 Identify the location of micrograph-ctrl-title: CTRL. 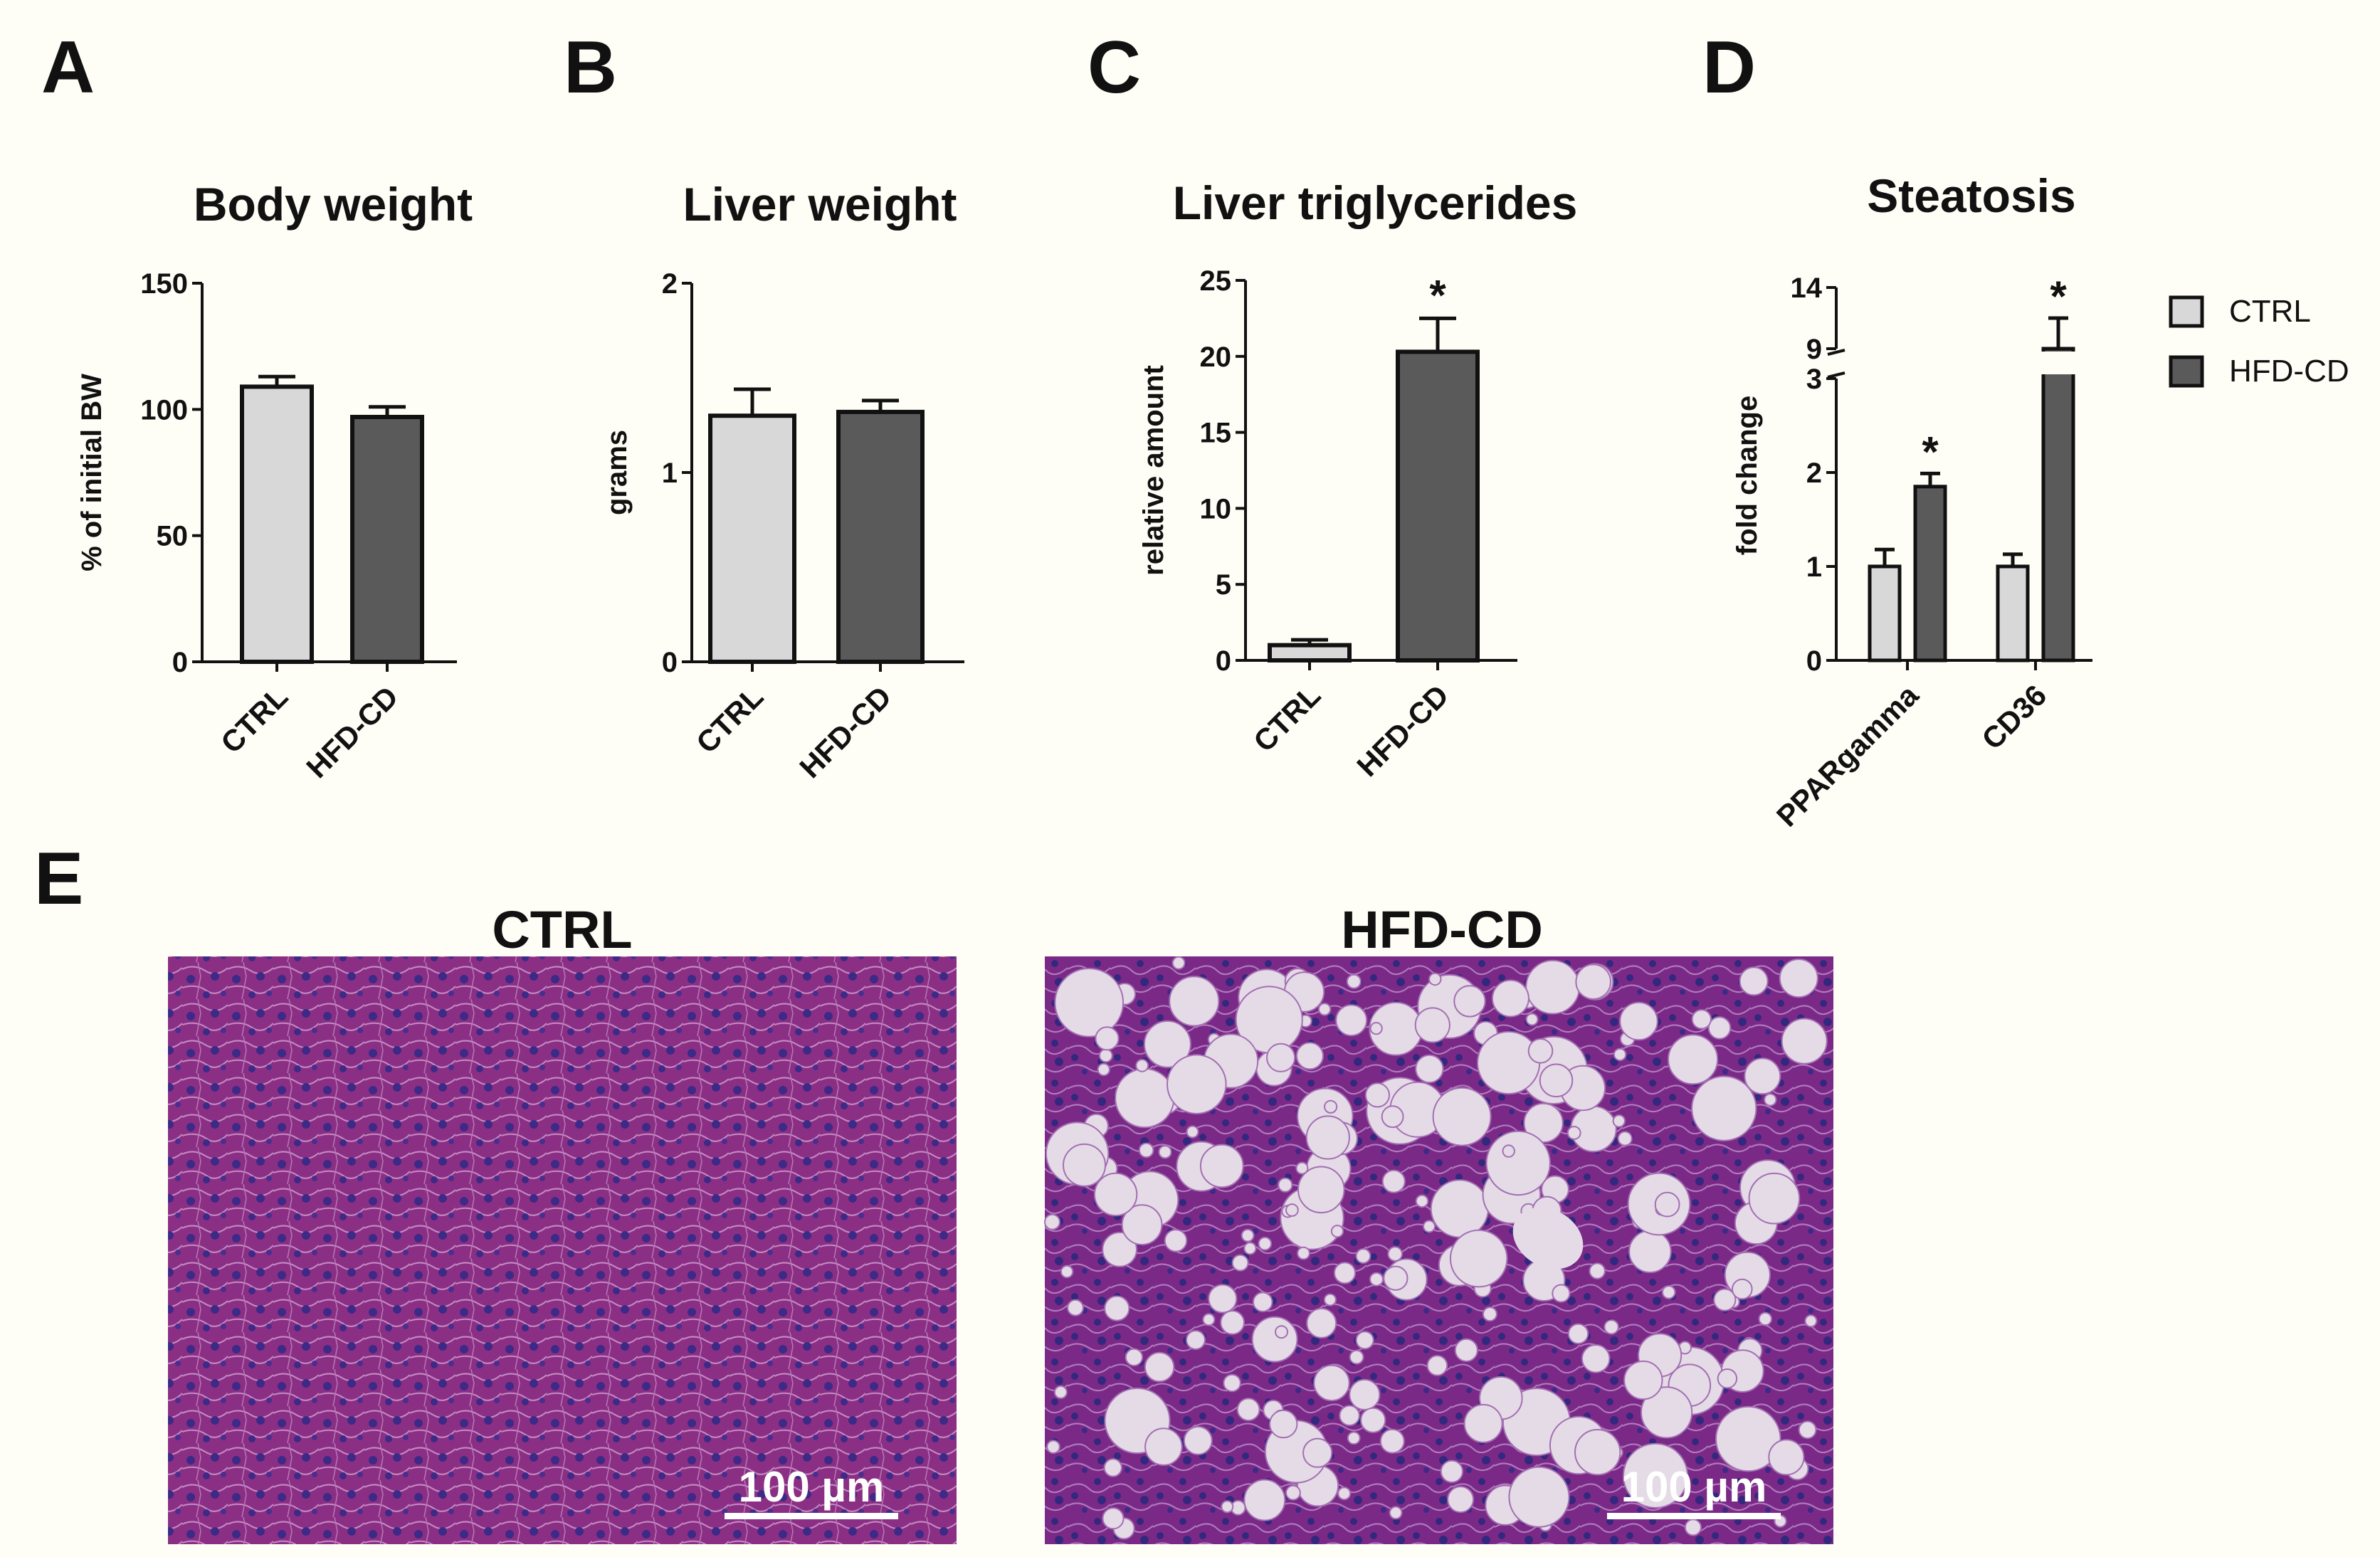
(562, 929).